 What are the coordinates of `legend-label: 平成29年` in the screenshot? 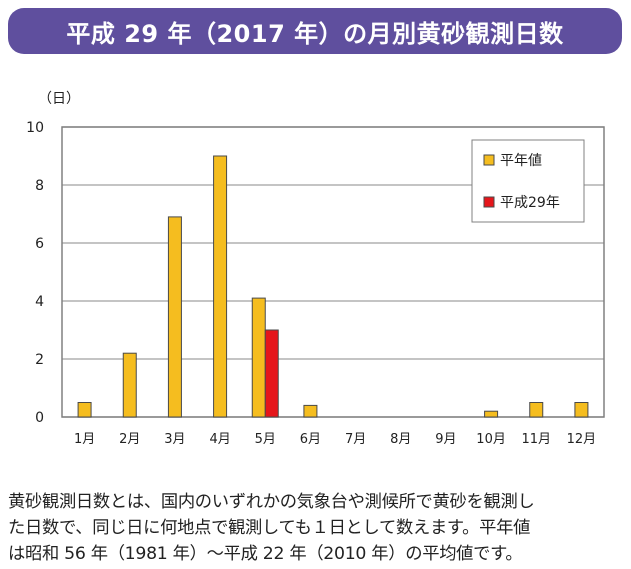 It's located at (530, 203).